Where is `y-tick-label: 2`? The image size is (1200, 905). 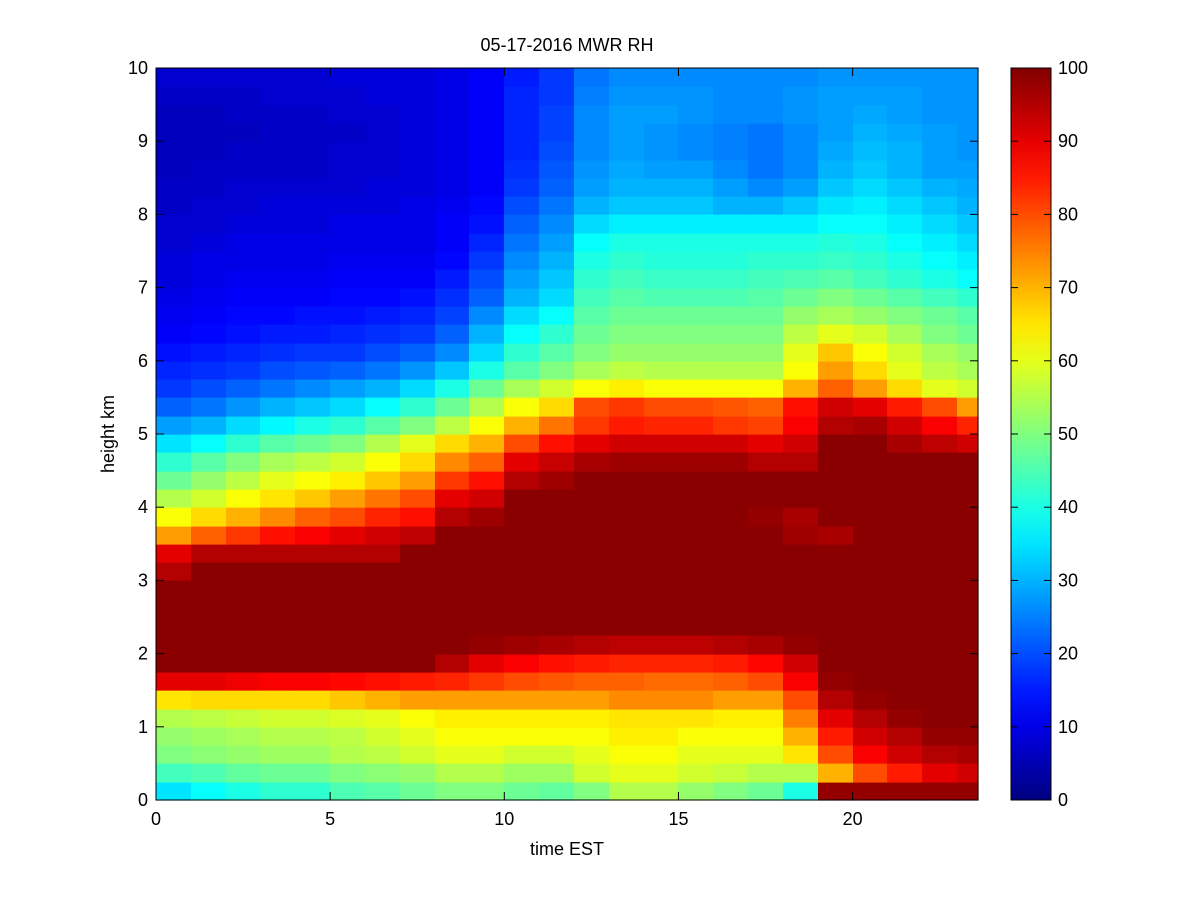 y-tick-label: 2 is located at coordinates (143, 654).